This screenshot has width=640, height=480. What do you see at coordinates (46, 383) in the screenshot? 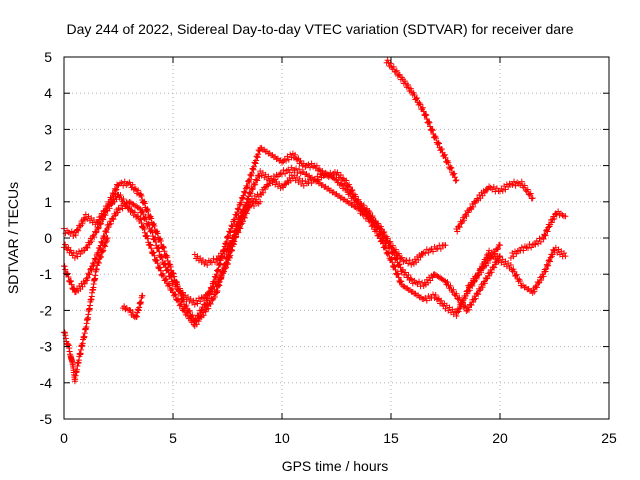
I see `y-tick-label: -4` at bounding box center [46, 383].